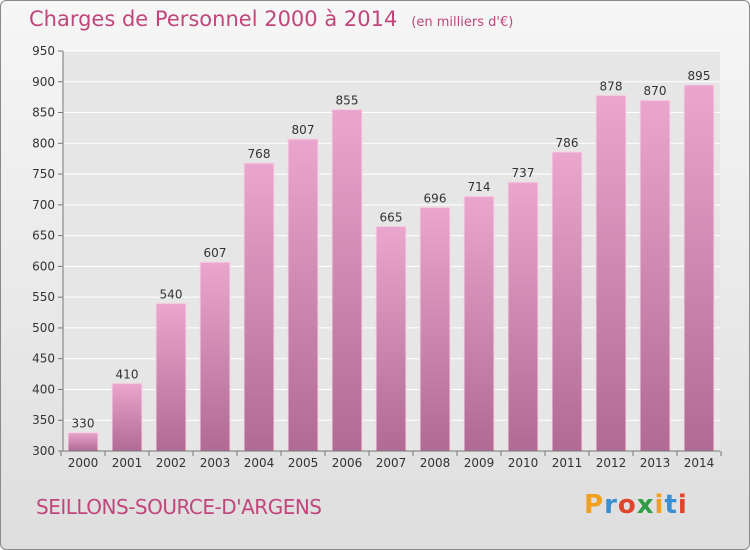  What do you see at coordinates (303, 130) in the screenshot?
I see `data-label: 807` at bounding box center [303, 130].